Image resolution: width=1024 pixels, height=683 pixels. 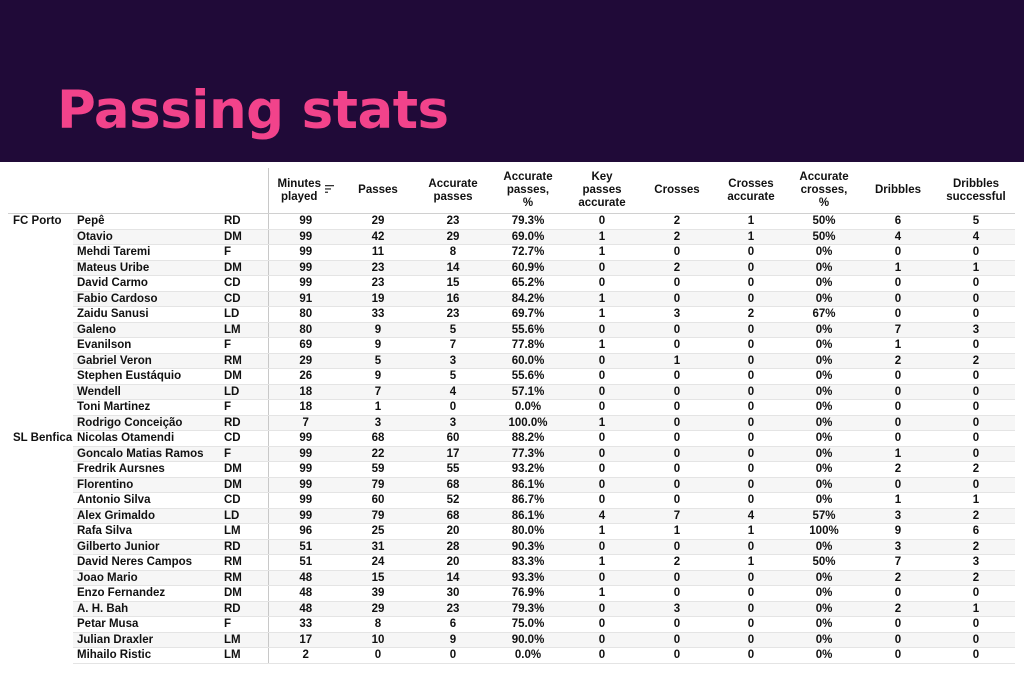 What do you see at coordinates (329, 190) in the screenshot?
I see `sort-icon` at bounding box center [329, 190].